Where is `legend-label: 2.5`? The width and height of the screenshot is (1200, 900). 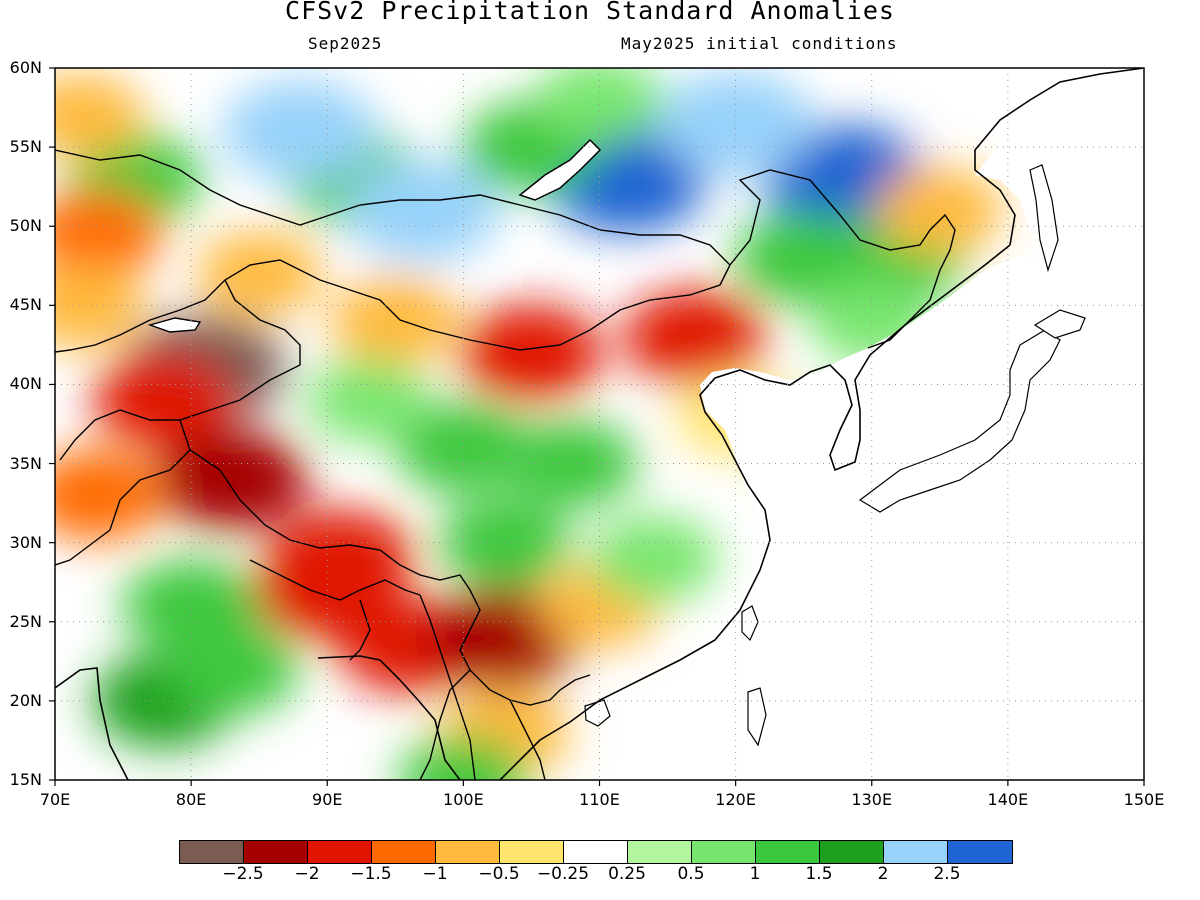 legend-label: 2.5 is located at coordinates (947, 874).